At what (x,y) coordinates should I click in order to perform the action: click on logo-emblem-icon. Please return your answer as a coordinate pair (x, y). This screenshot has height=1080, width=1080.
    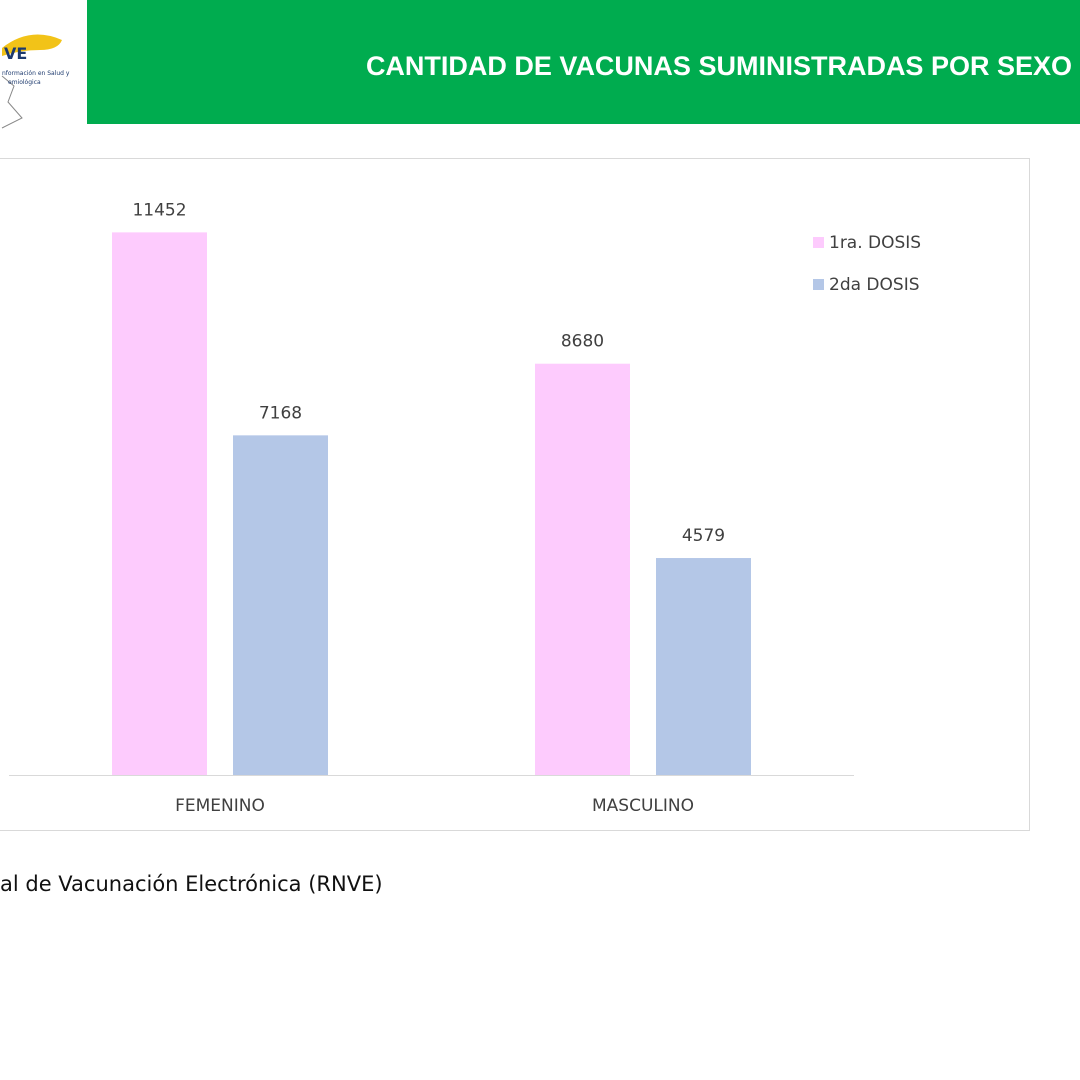
    Looking at the image, I should click on (31, 81).